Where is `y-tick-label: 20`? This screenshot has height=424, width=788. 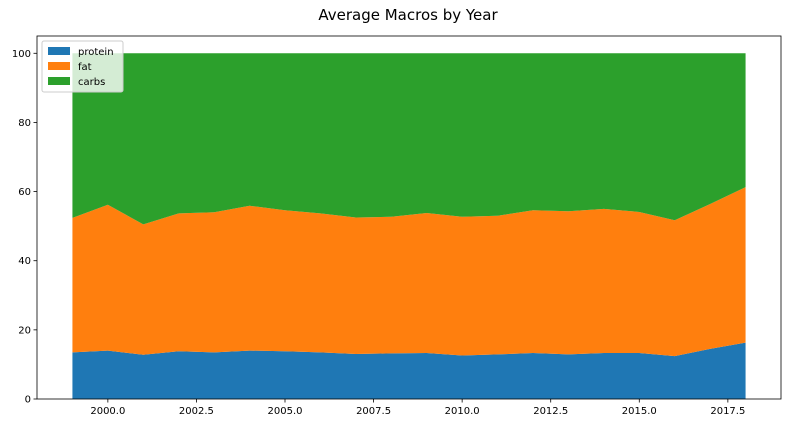 y-tick-label: 20 is located at coordinates (24, 330).